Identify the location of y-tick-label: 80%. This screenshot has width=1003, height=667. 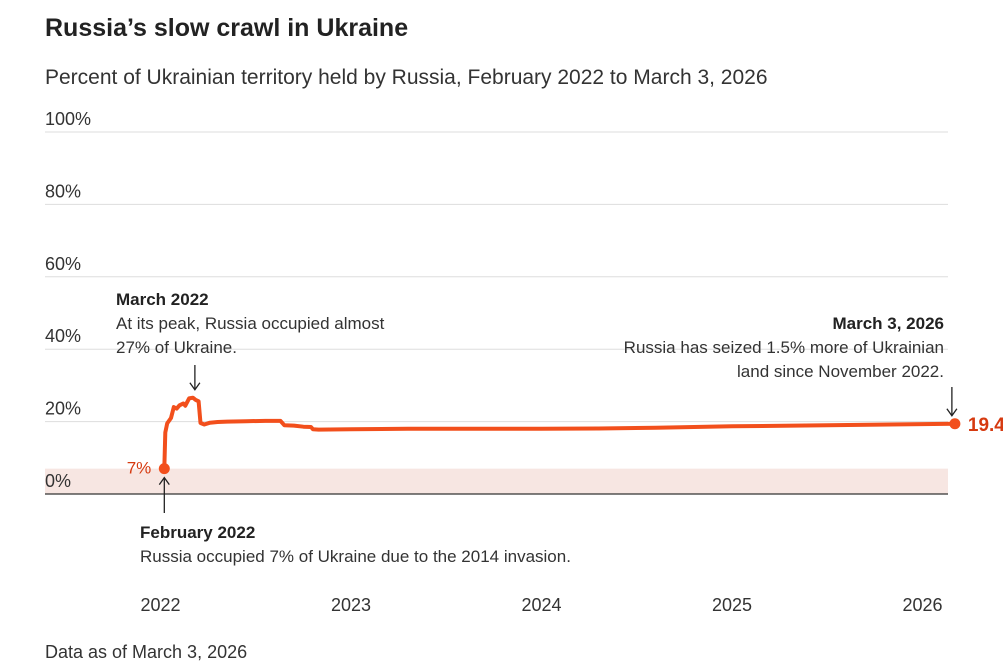
(63, 191).